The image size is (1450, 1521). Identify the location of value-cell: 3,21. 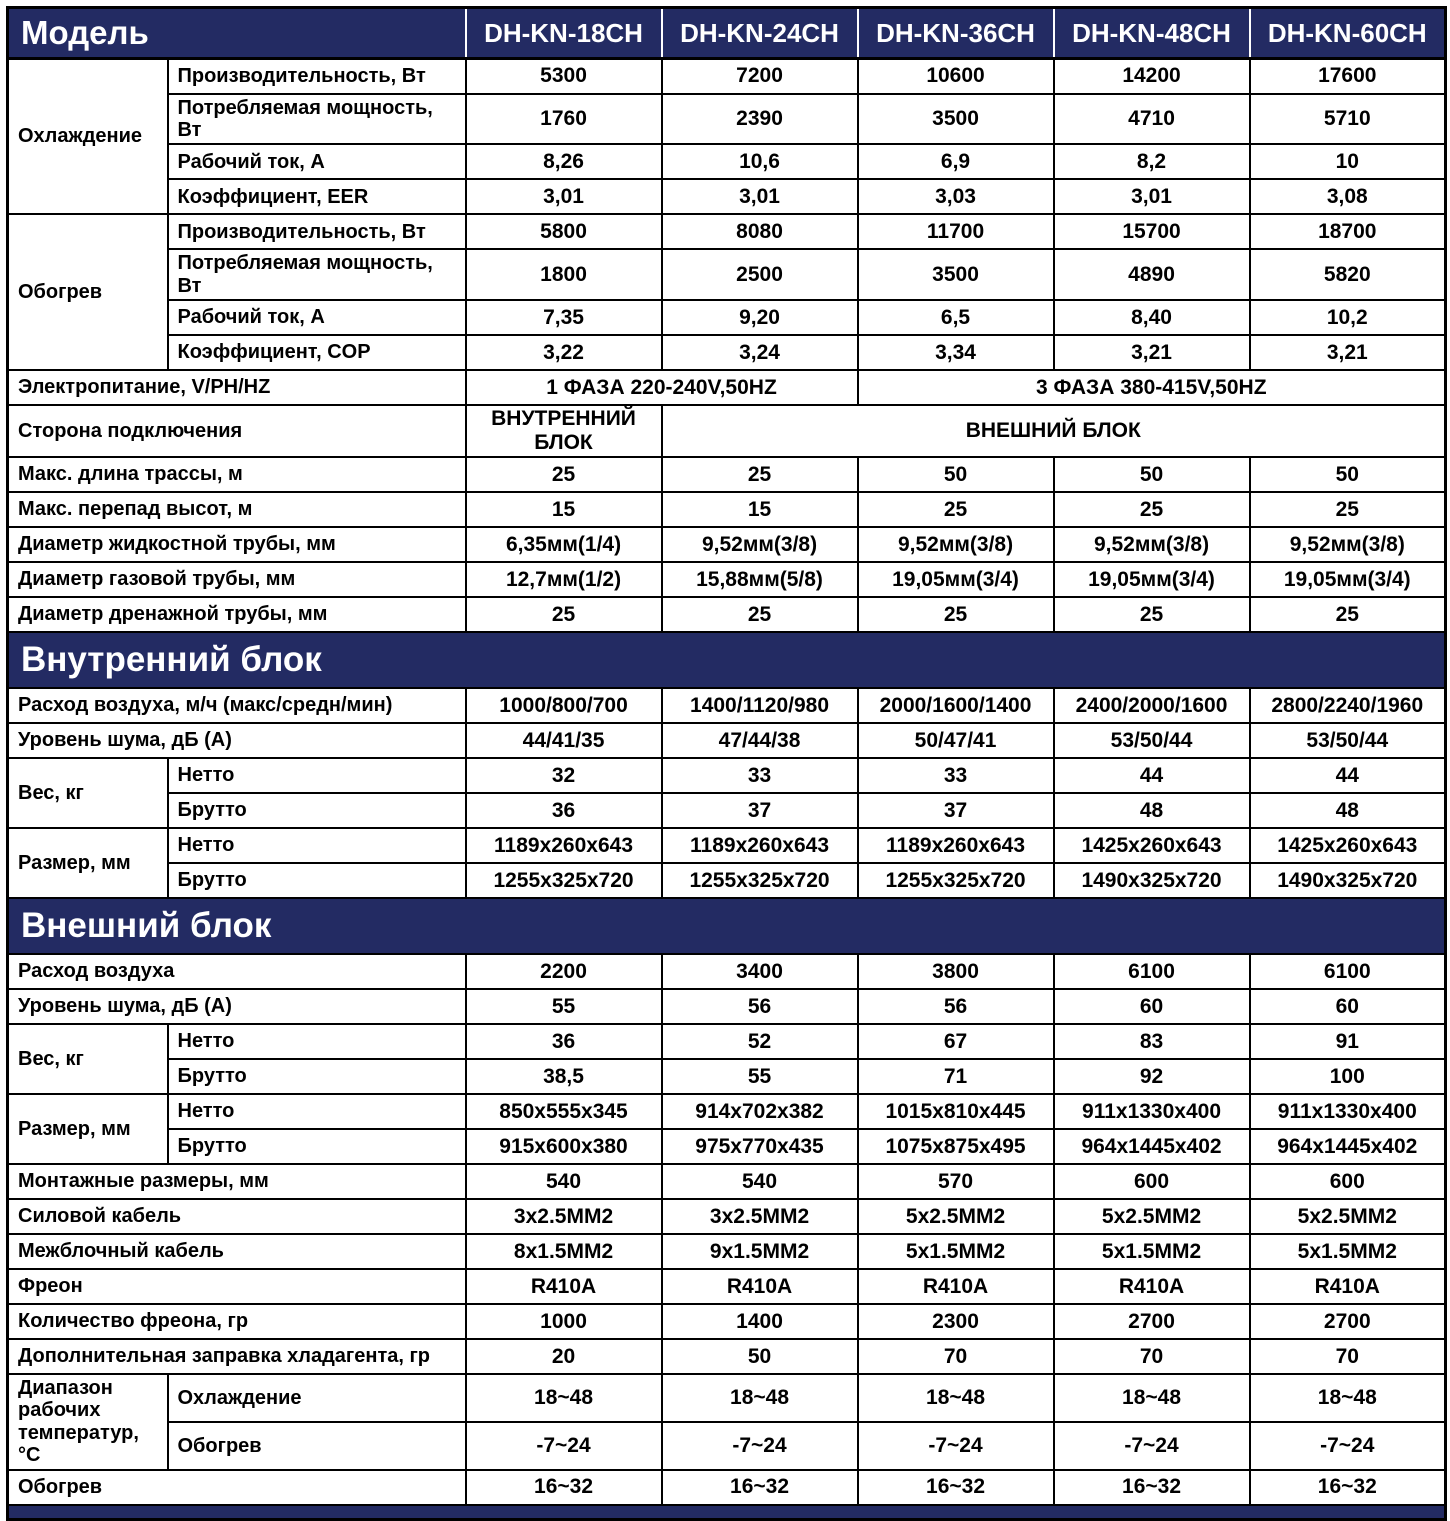
(1347, 353).